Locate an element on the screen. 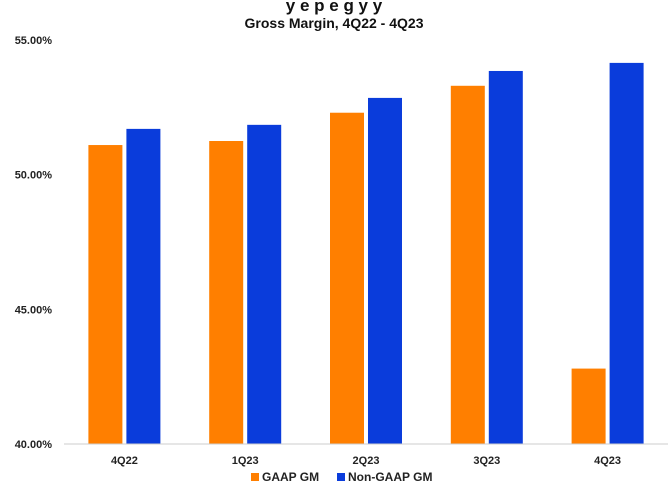 This screenshot has height=491, width=668. bar-non-gaap-1q23 is located at coordinates (264, 284).